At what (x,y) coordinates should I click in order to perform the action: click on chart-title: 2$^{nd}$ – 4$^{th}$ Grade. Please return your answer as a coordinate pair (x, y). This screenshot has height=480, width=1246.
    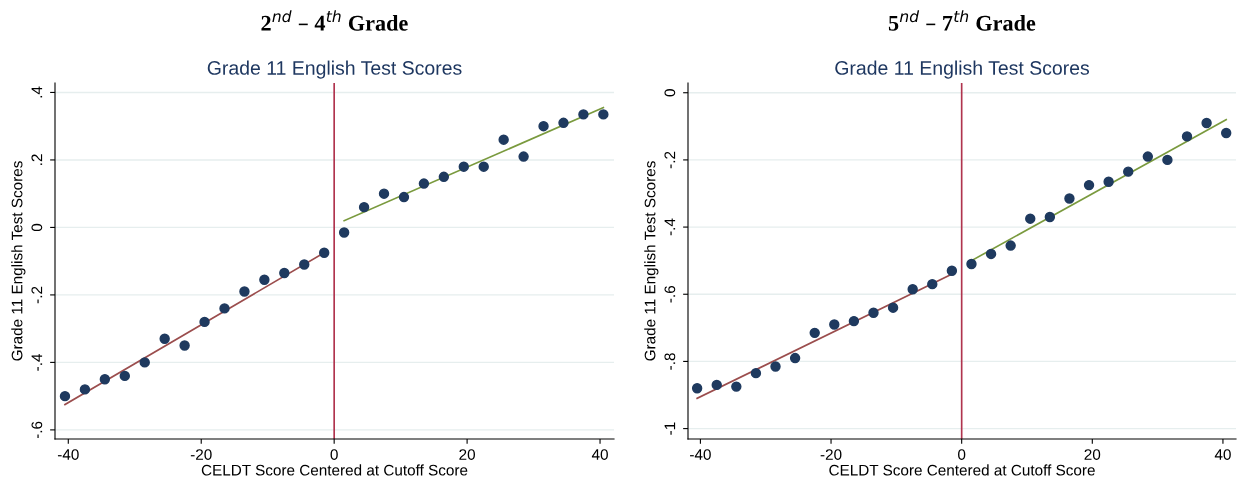
    Looking at the image, I should click on (334, 20).